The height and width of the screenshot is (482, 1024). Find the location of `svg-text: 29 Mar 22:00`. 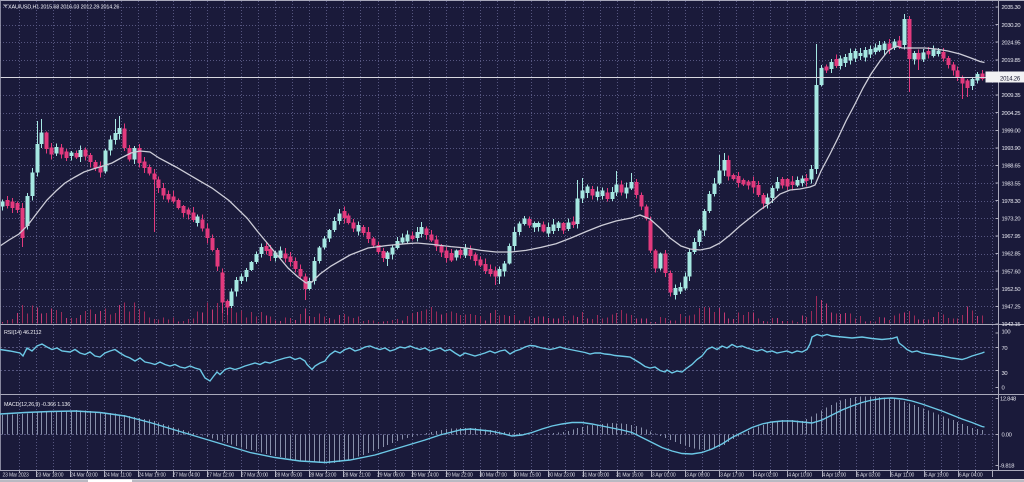

svg-text: 29 Mar 22:00 is located at coordinates (459, 476).